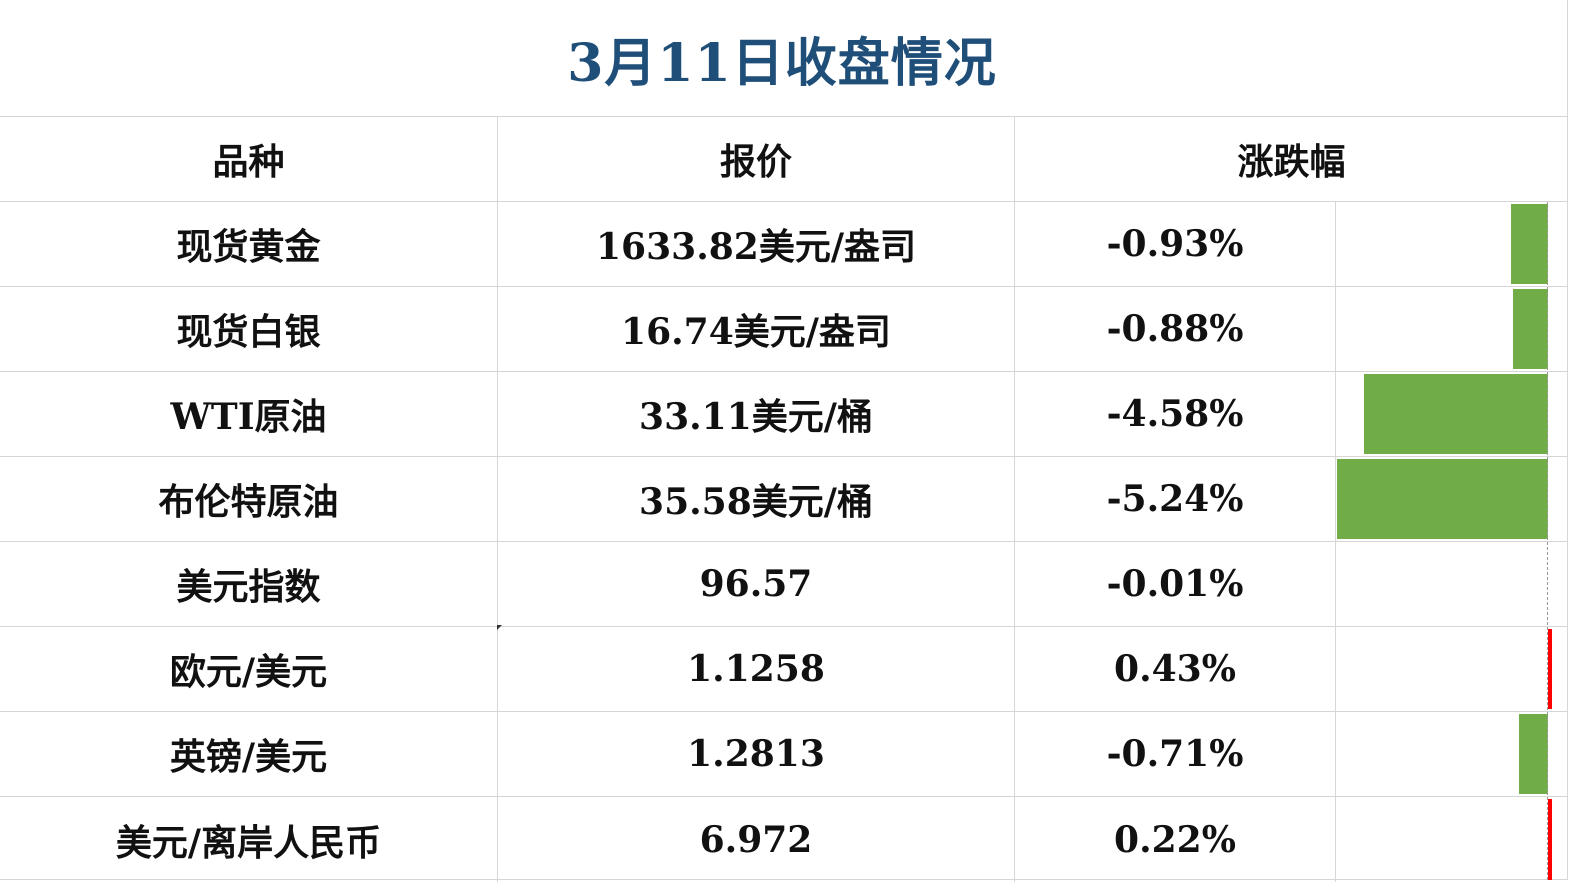  I want to click on cell-name: 美元指数, so click(249, 584).